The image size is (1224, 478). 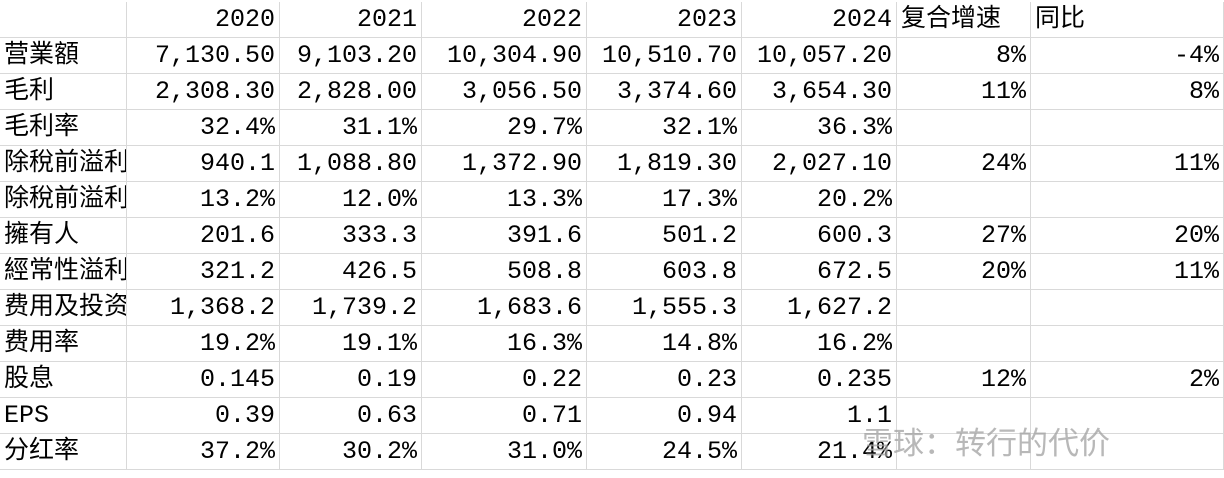 What do you see at coordinates (504, 272) in the screenshot?
I see `cell: 508.8` at bounding box center [504, 272].